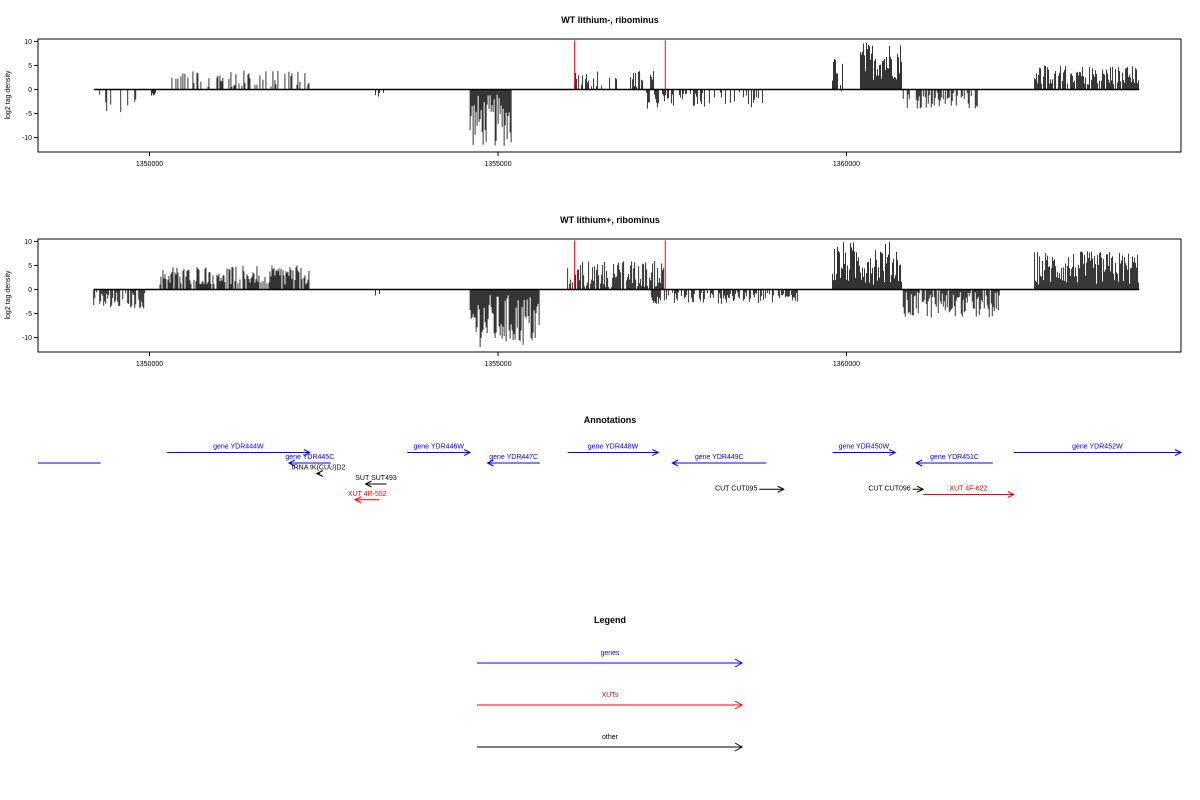 This screenshot has height=800, width=1200. I want to click on feature-label: gene YDR452W, so click(1097, 447).